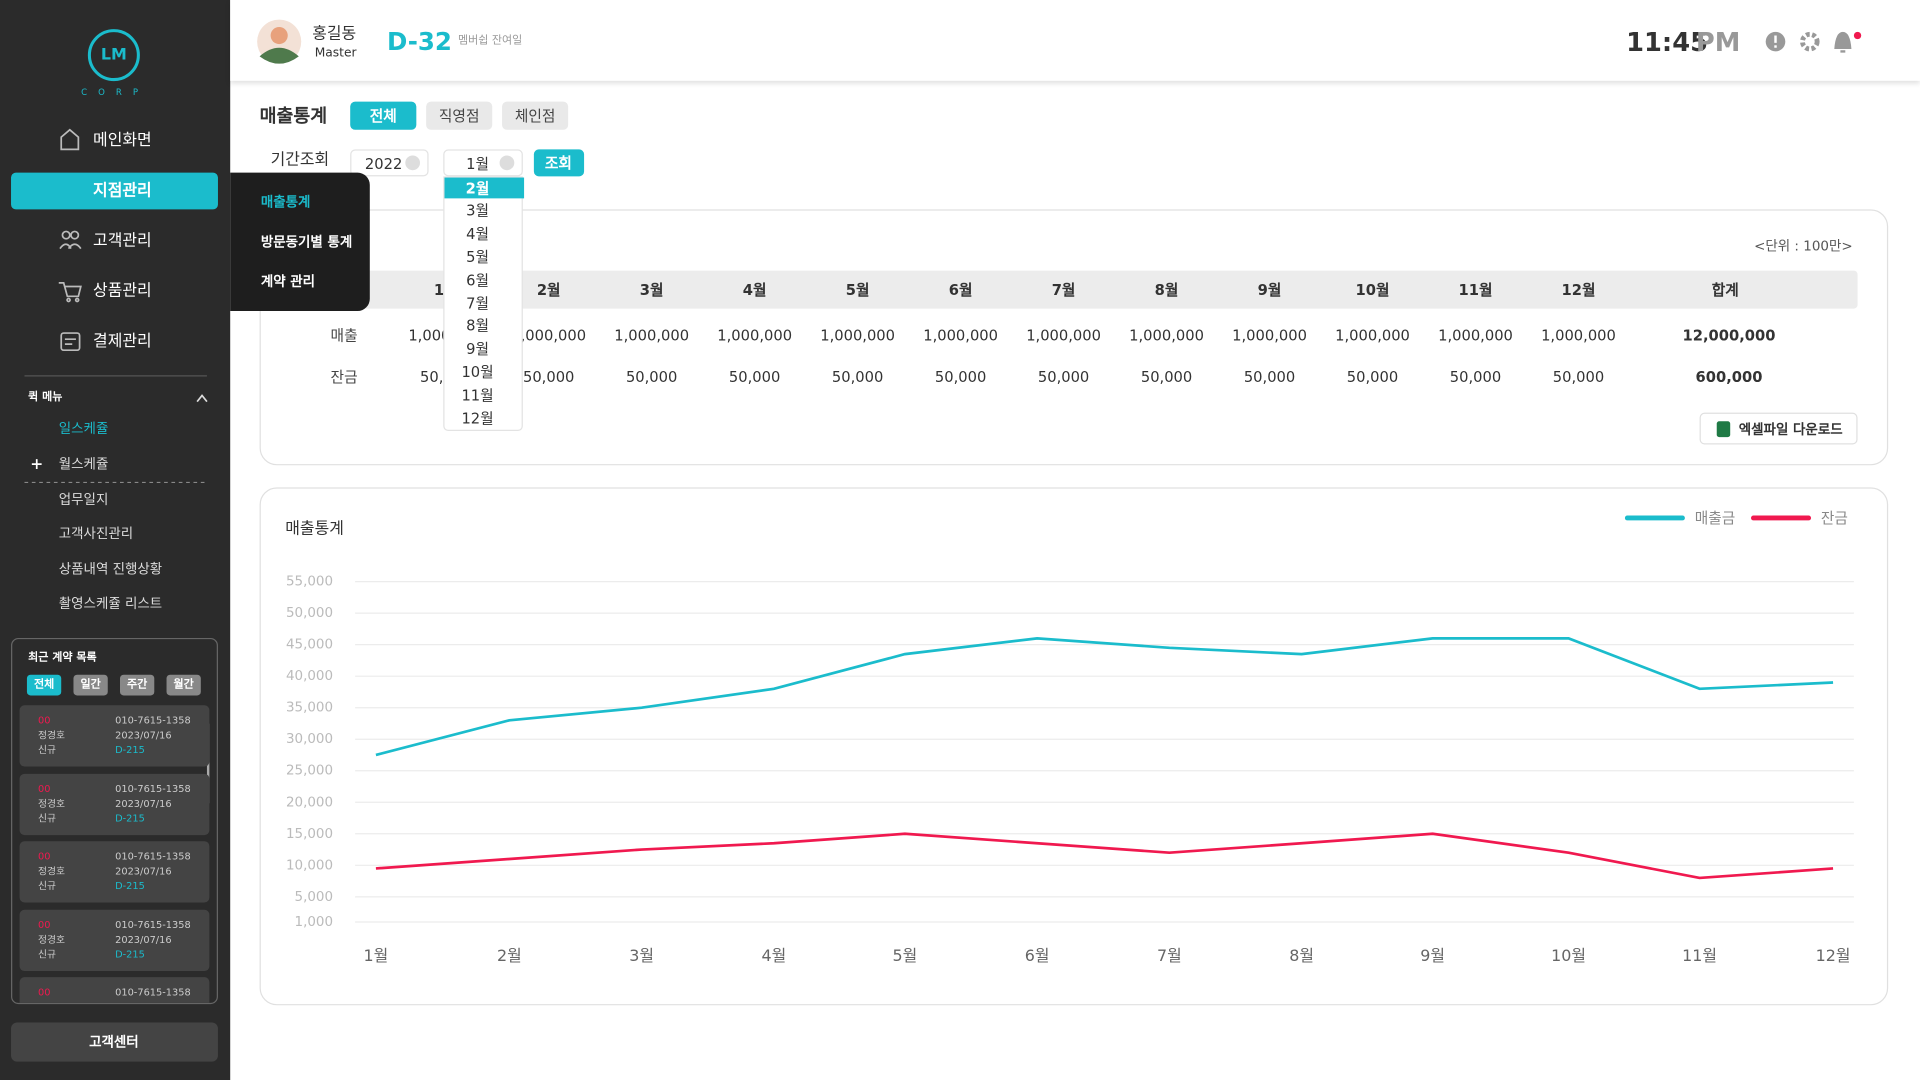 The image size is (1920, 1080). I want to click on month-option: 7월, so click(477, 303).